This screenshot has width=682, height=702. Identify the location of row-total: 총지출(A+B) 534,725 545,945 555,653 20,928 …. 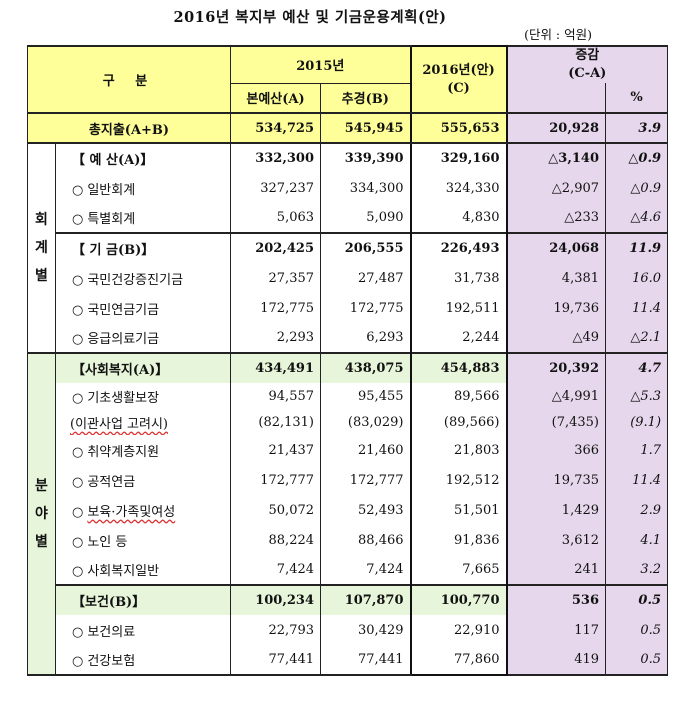
(347, 128).